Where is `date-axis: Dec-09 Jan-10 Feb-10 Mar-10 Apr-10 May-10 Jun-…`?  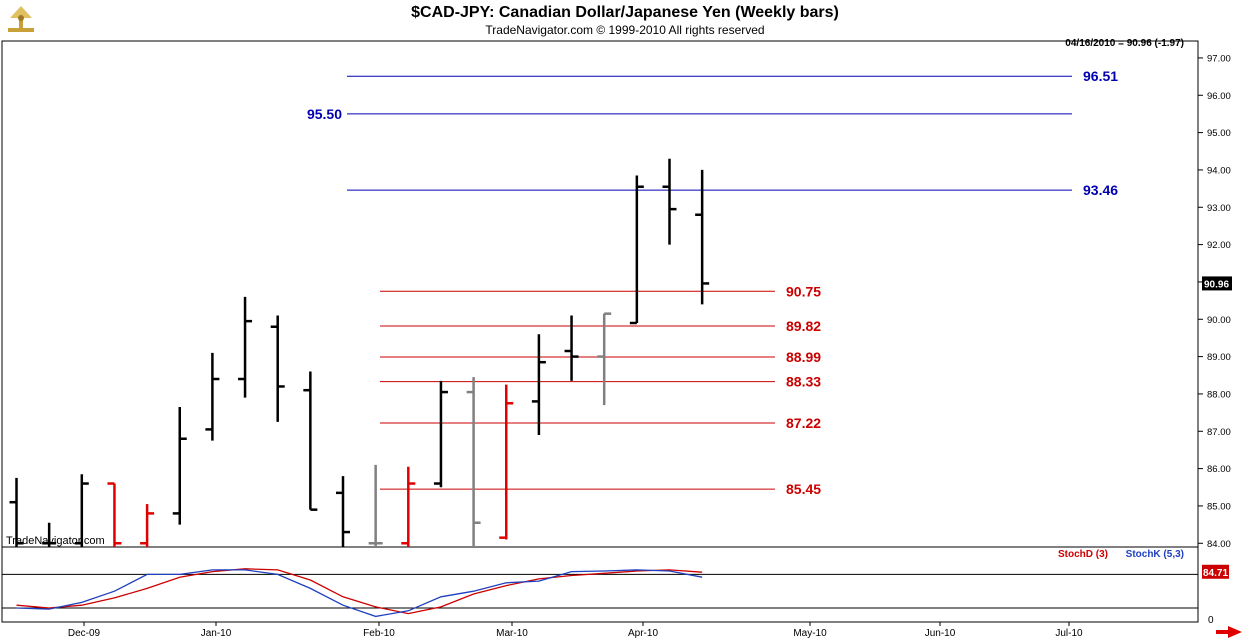 date-axis: Dec-09 Jan-10 Feb-10 Mar-10 Apr-10 May-10 Jun-… is located at coordinates (575, 630).